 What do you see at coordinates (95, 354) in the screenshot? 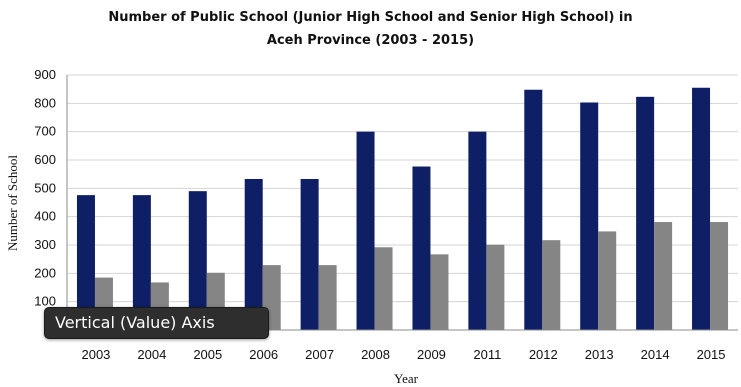
I see `x-tick-label: 2003` at bounding box center [95, 354].